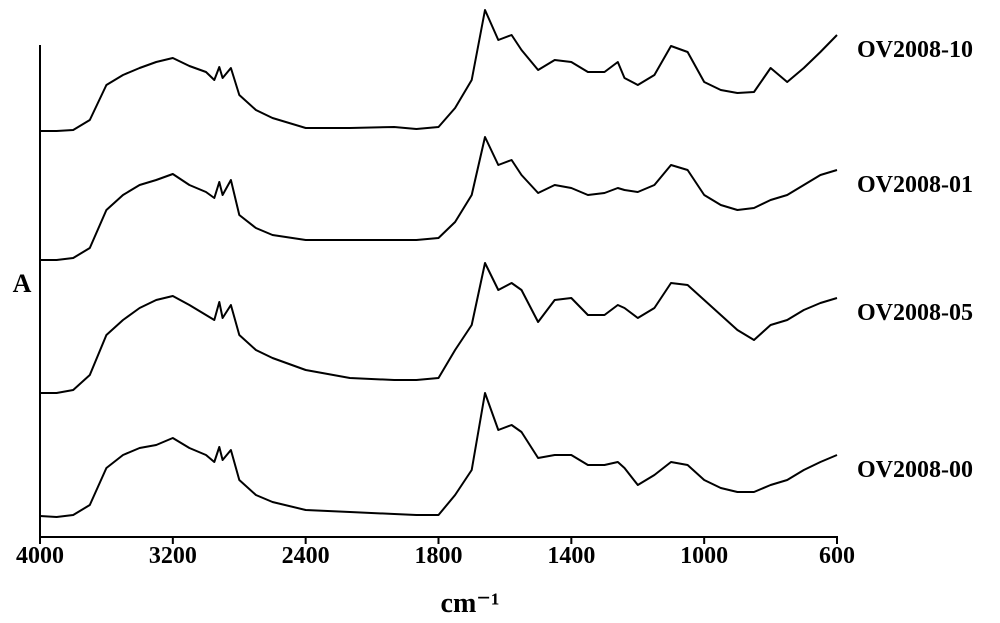  What do you see at coordinates (915, 470) in the screenshot?
I see `series-label: OV2008-00` at bounding box center [915, 470].